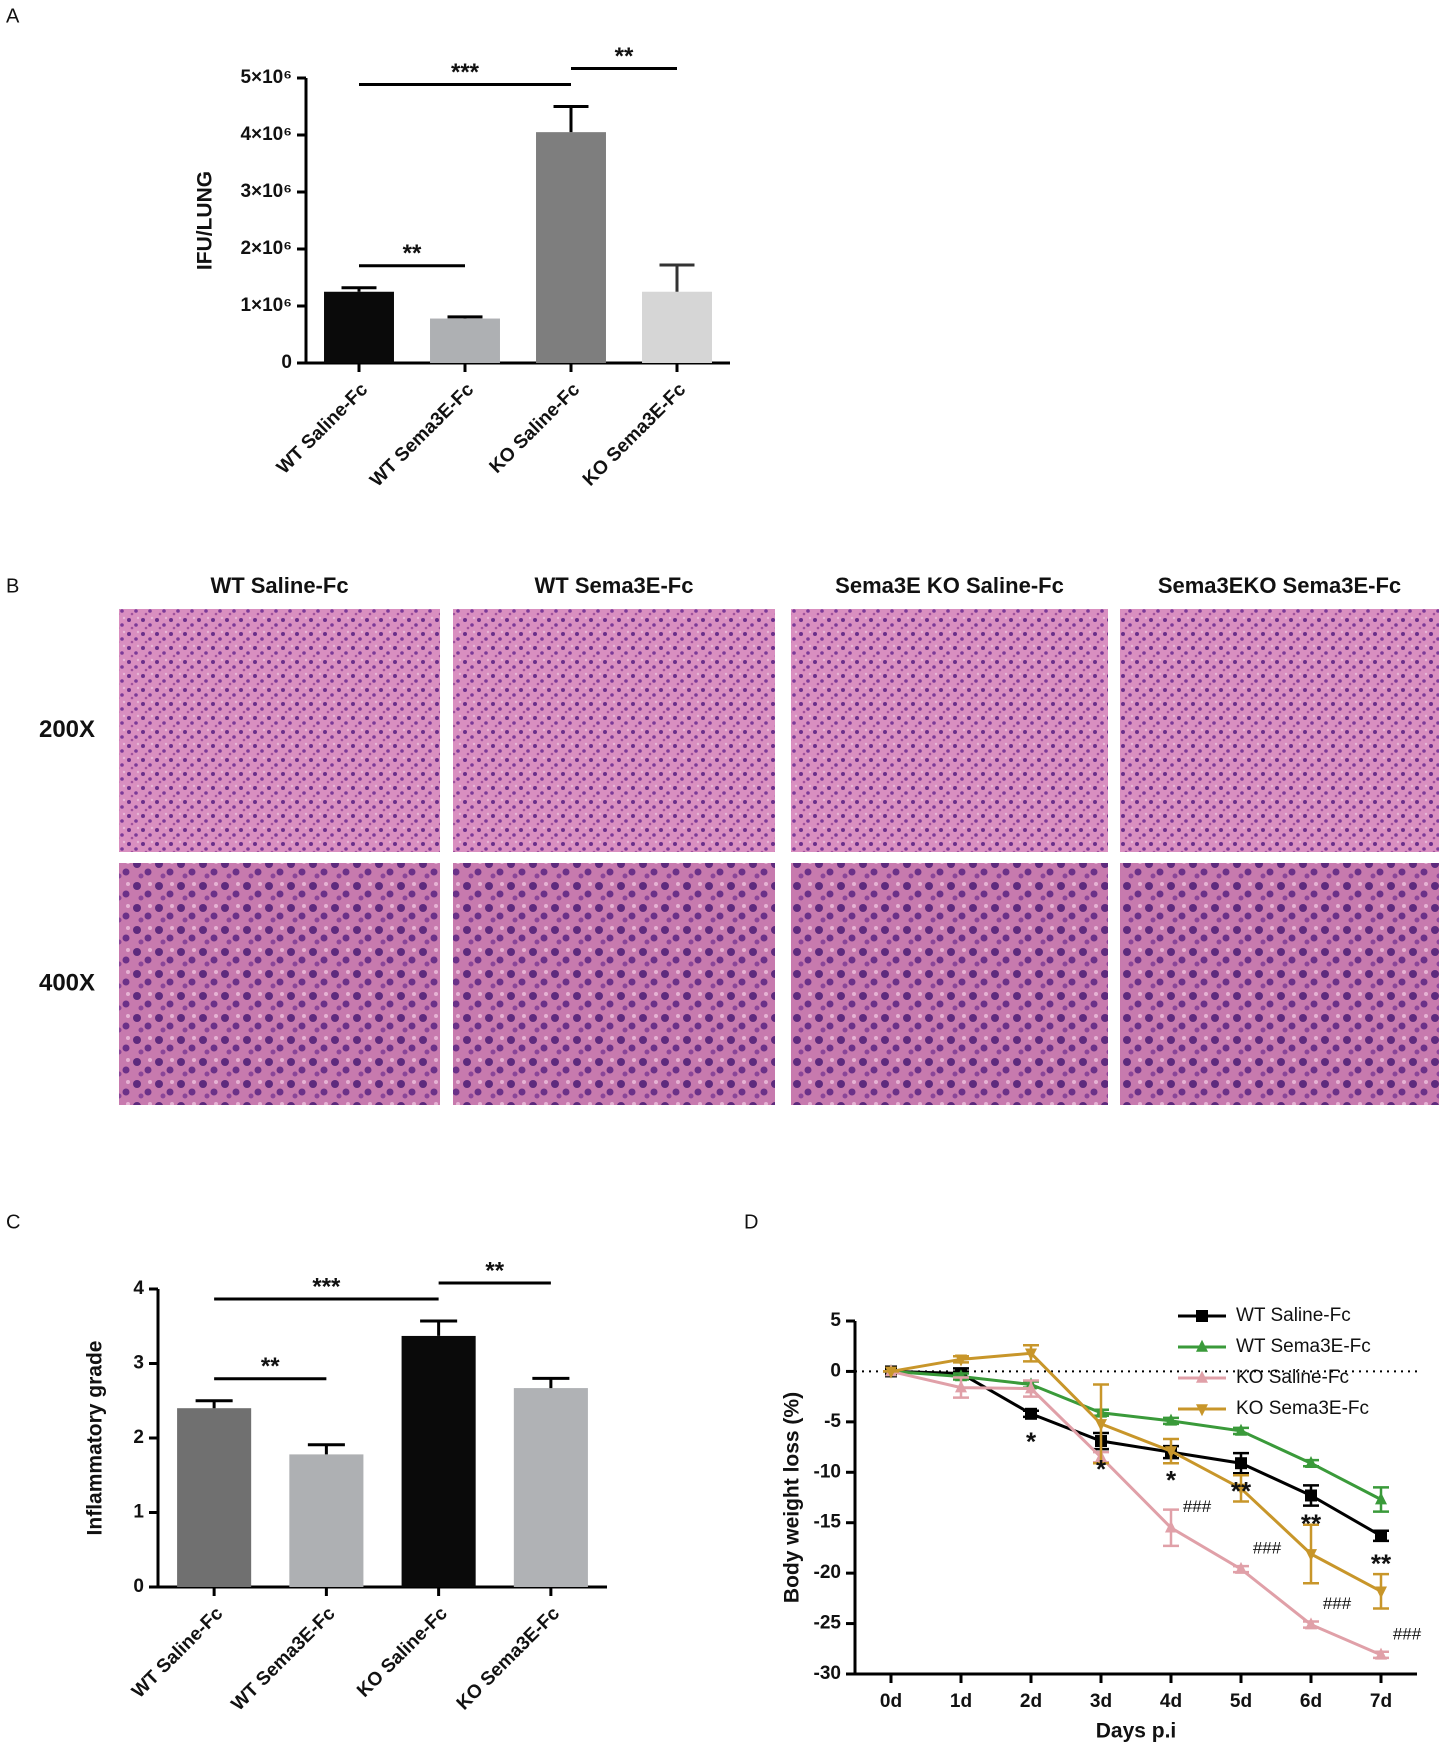 The image size is (1448, 1756). What do you see at coordinates (1292, 1377) in the screenshot?
I see `legend-label: KO Saline-Fc` at bounding box center [1292, 1377].